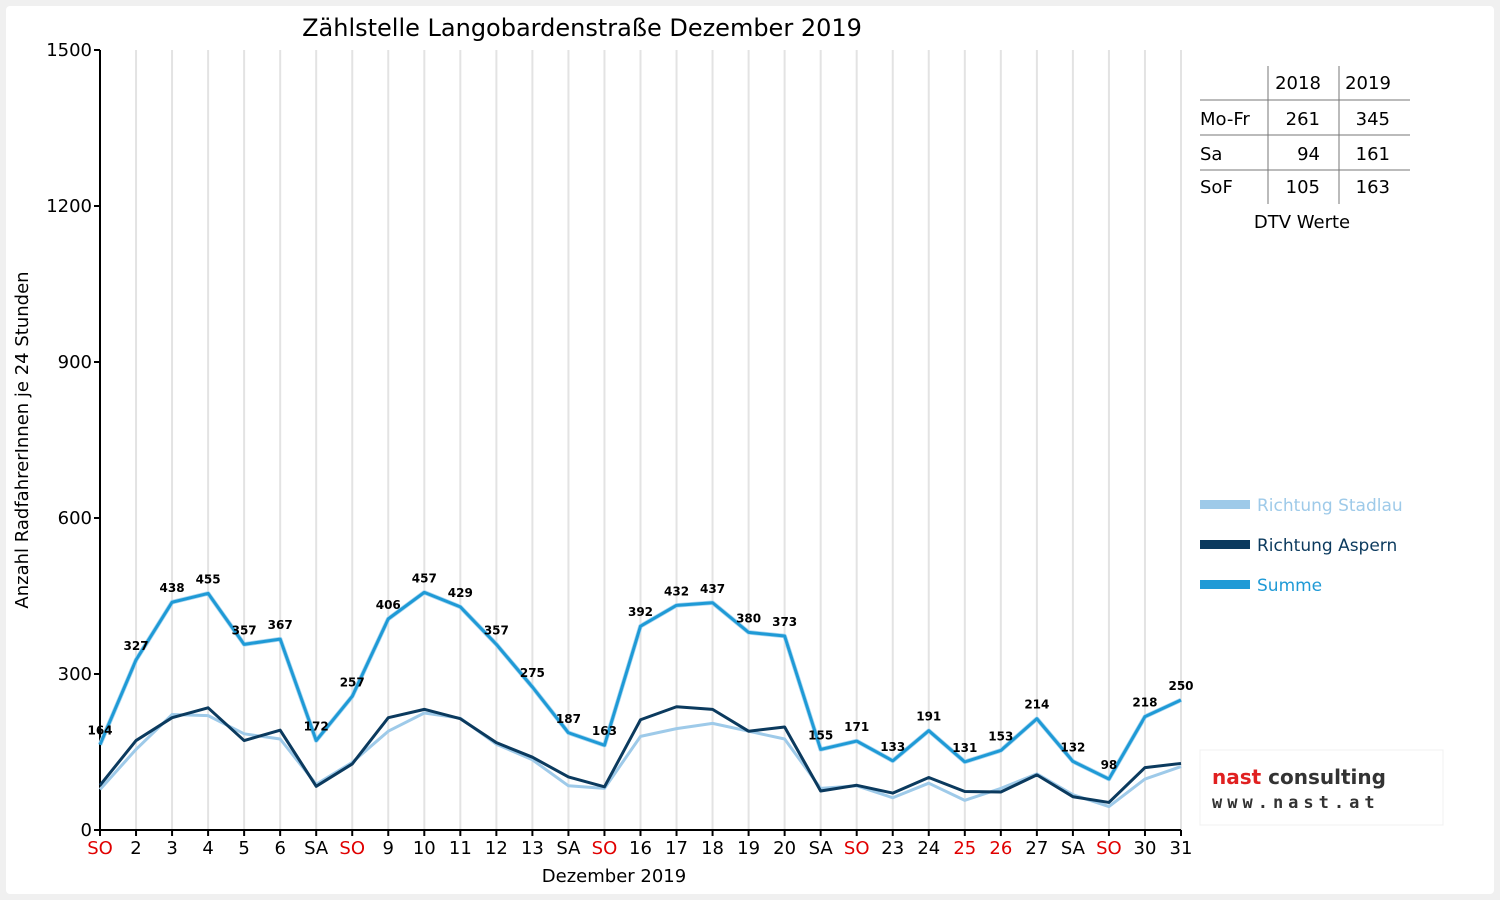 The image size is (1500, 900). Describe the element at coordinates (892, 848) in the screenshot. I see `x-tick-label: 23` at that location.